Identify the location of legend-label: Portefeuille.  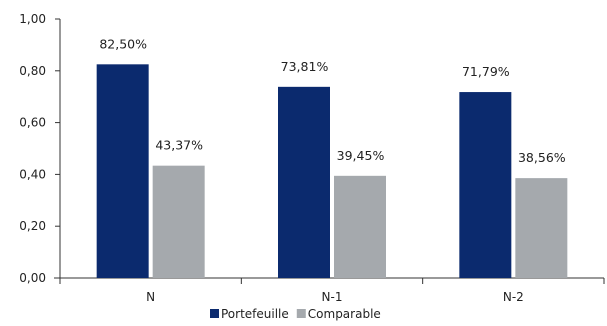
(255, 314).